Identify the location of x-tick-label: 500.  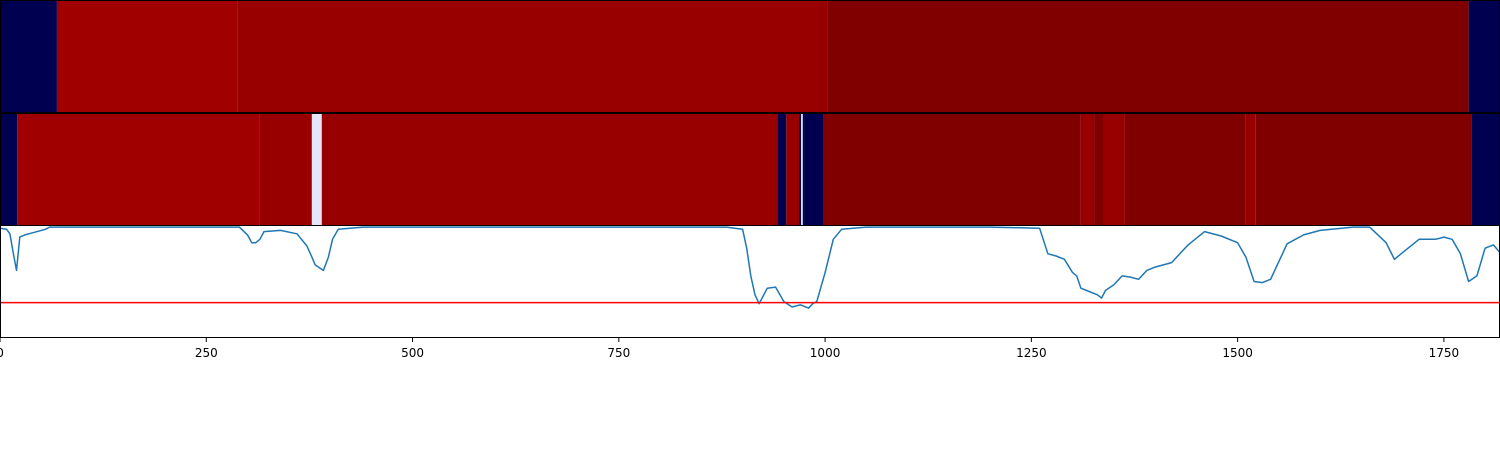
(412, 353).